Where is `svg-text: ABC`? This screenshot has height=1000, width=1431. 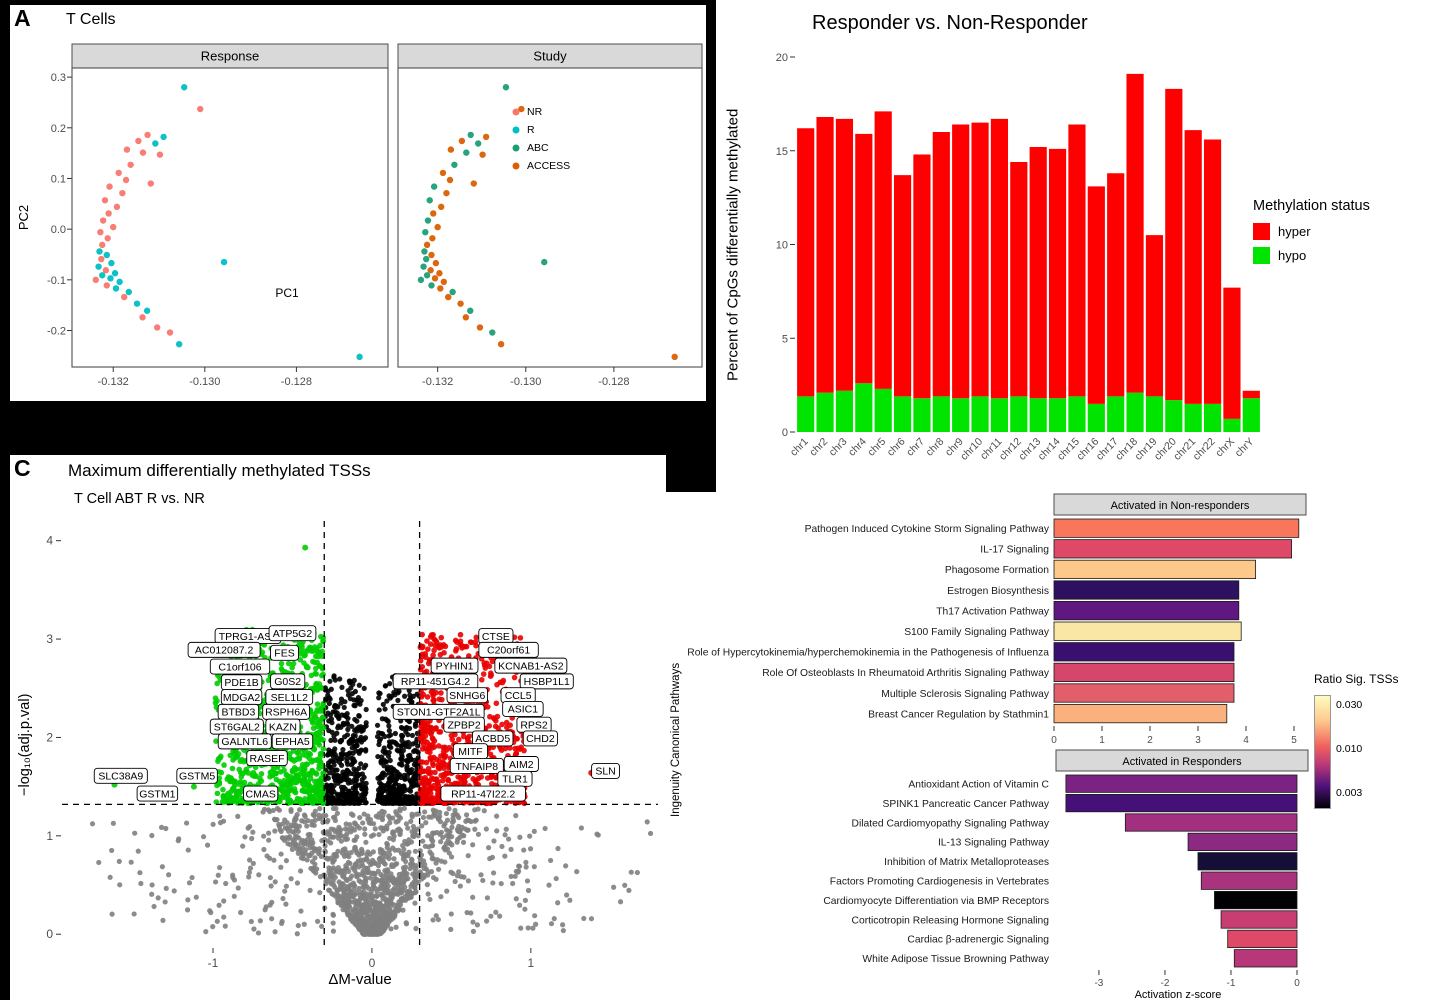 svg-text: ABC is located at coordinates (538, 148).